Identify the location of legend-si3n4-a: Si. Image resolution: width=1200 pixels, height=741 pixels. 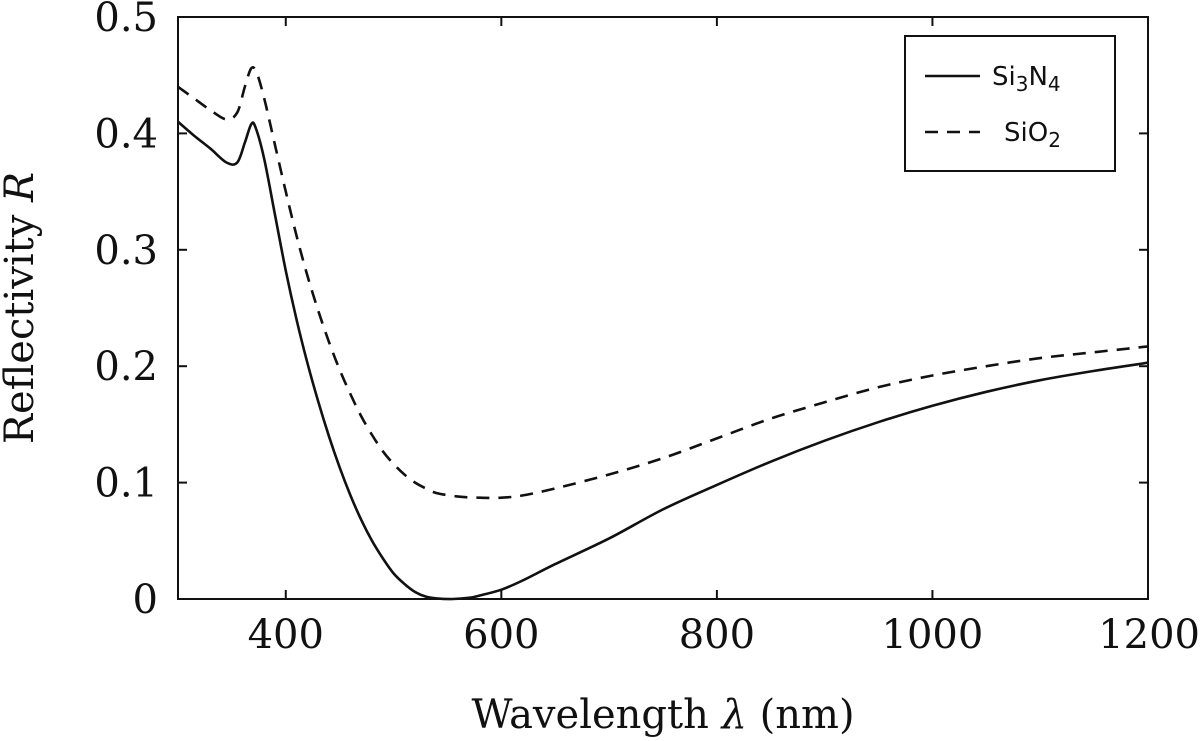
(1004, 77).